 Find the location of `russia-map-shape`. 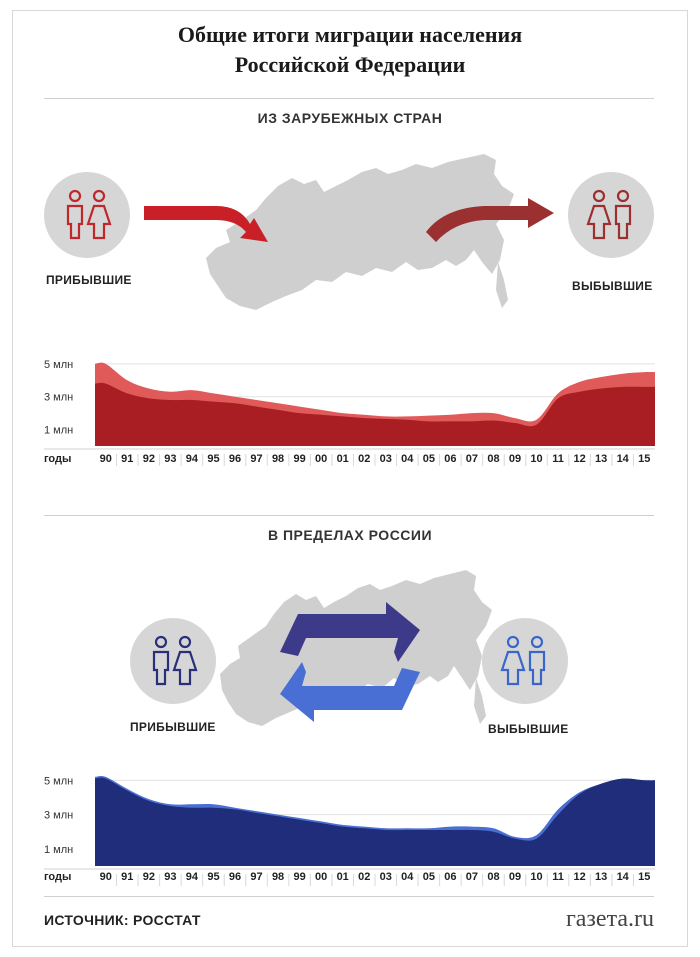

russia-map-shape is located at coordinates (360, 232).